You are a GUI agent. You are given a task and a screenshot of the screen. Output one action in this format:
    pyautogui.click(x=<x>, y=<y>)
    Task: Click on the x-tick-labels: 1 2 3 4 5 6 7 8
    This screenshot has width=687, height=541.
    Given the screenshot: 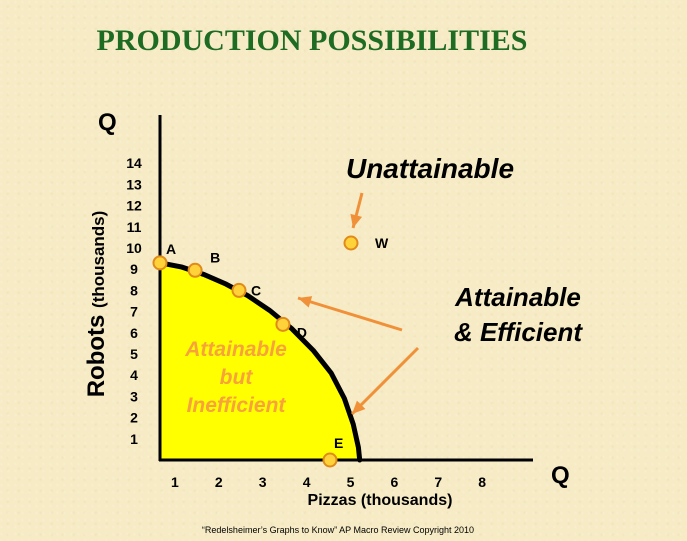 What is the action you would take?
    pyautogui.click(x=328, y=482)
    